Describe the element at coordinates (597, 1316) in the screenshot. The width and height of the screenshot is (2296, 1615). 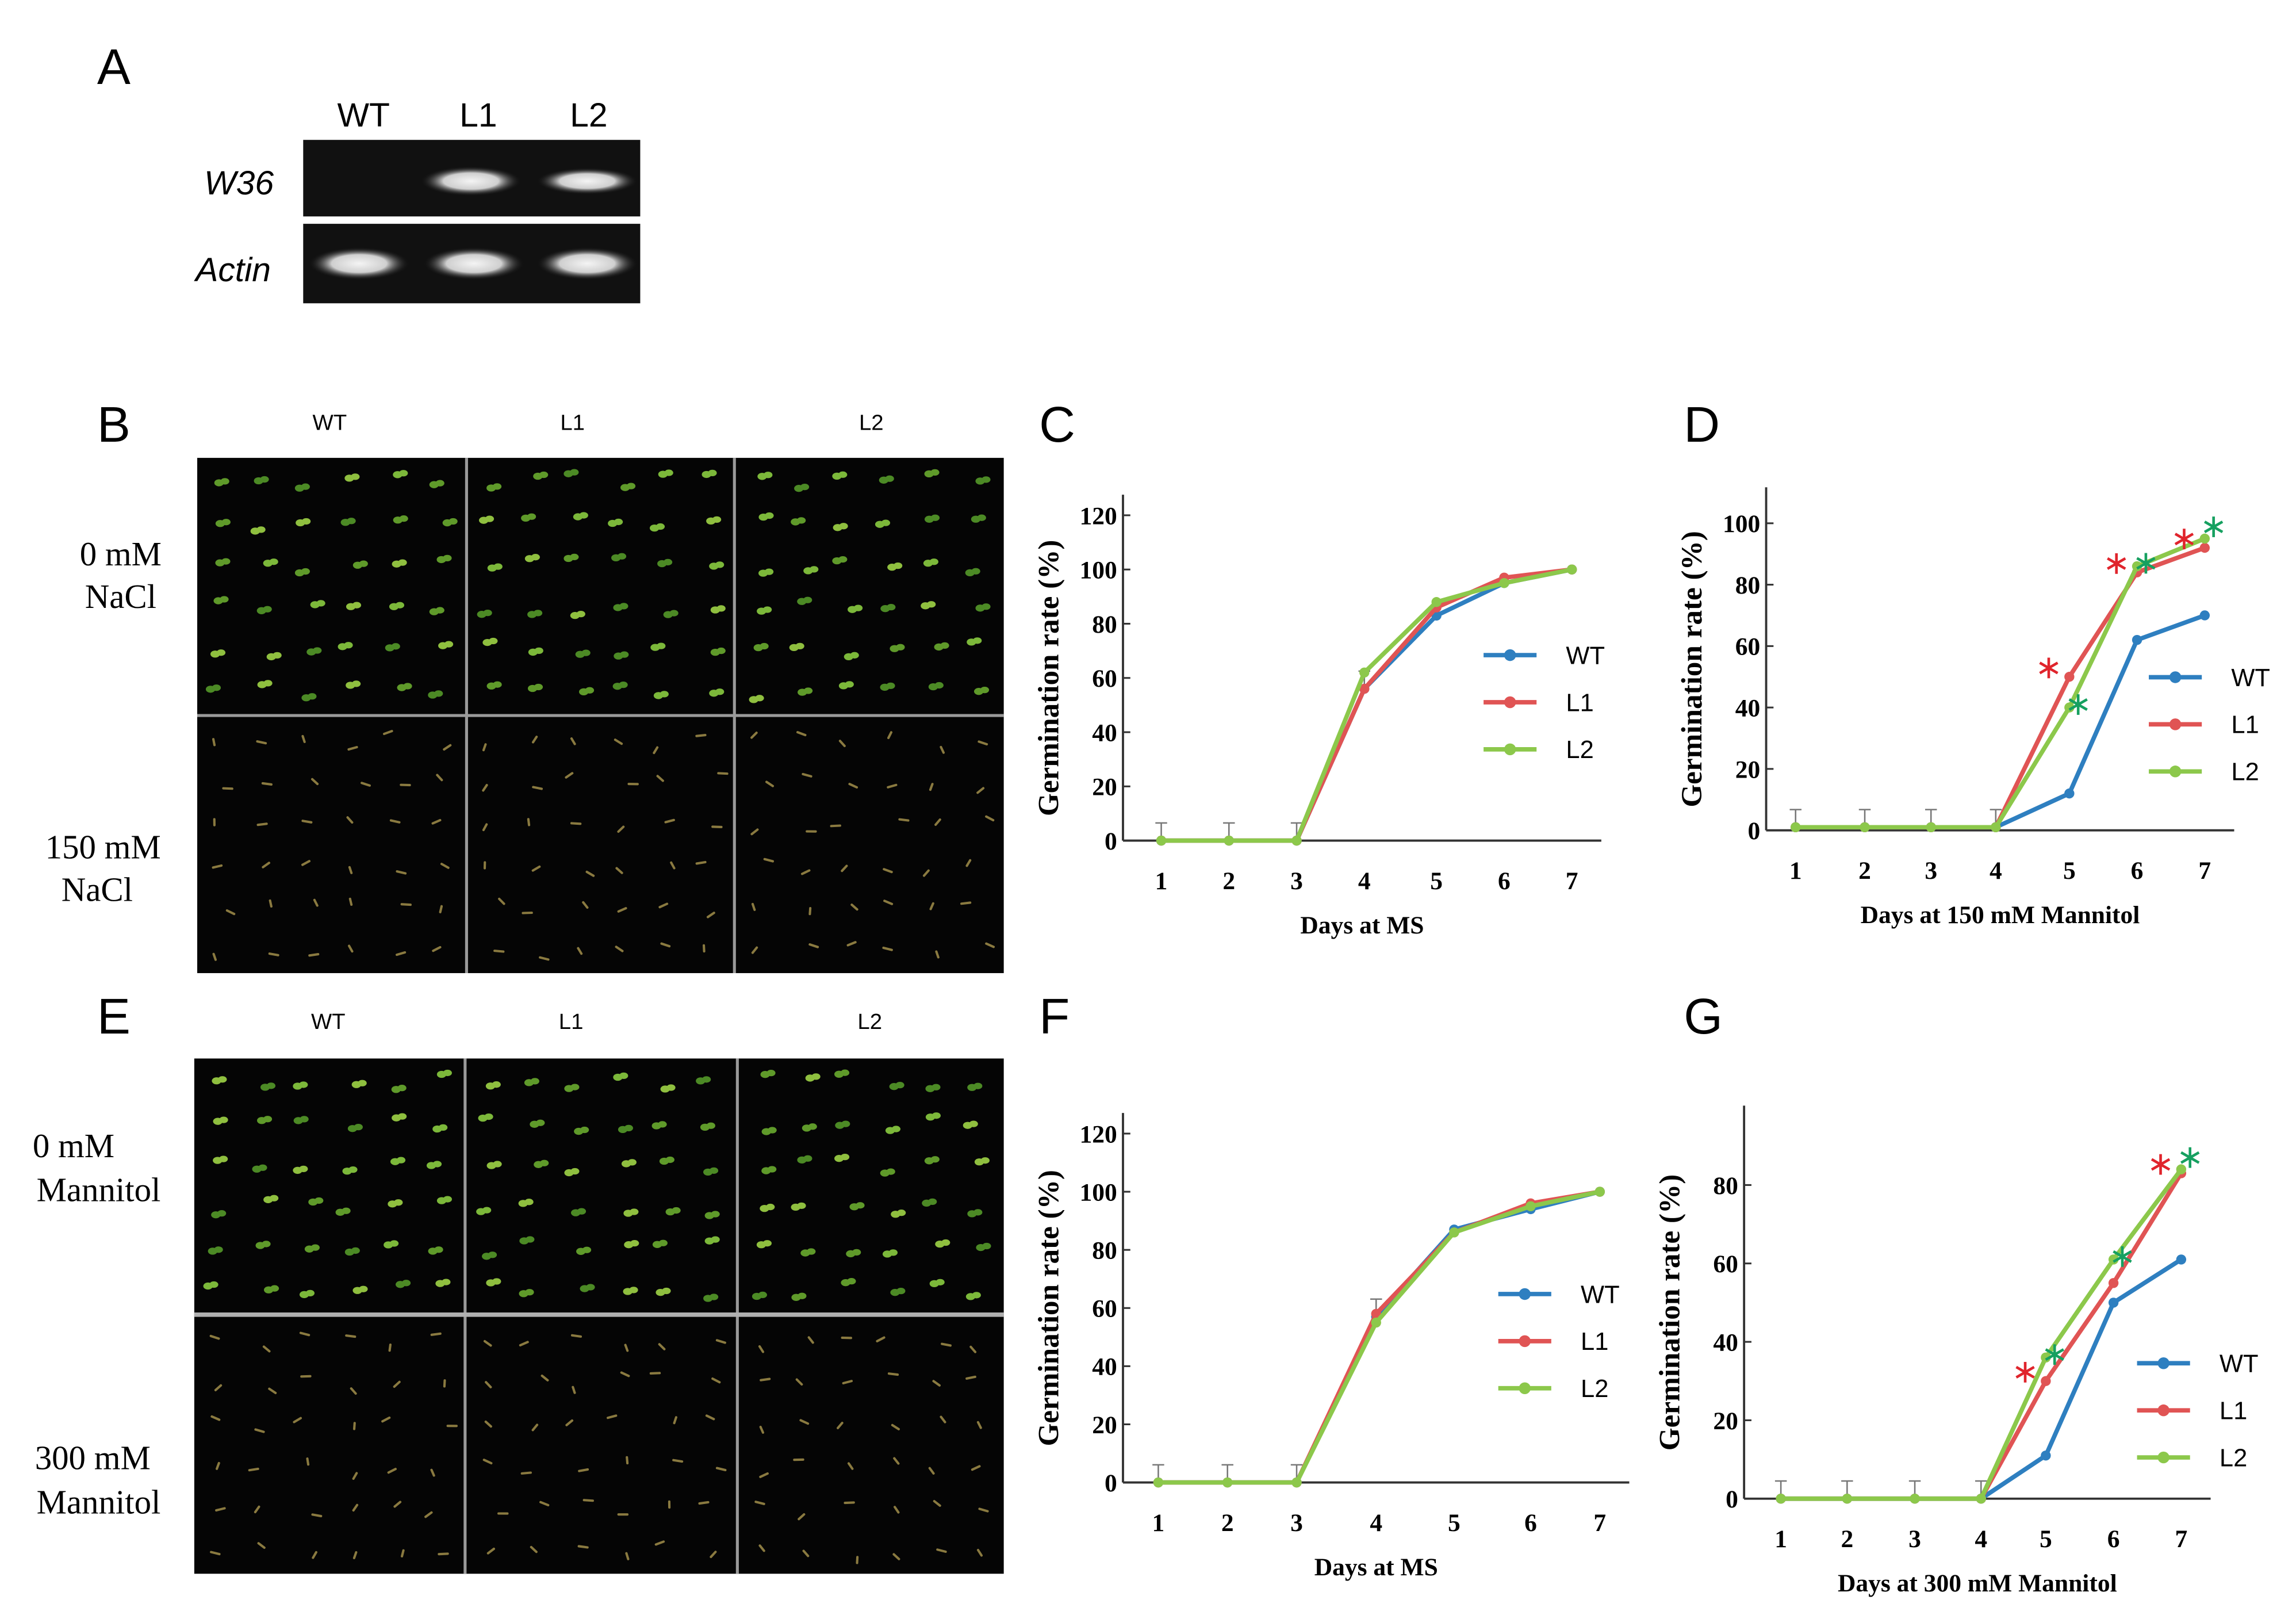
I see `plate-e-seedlings` at that location.